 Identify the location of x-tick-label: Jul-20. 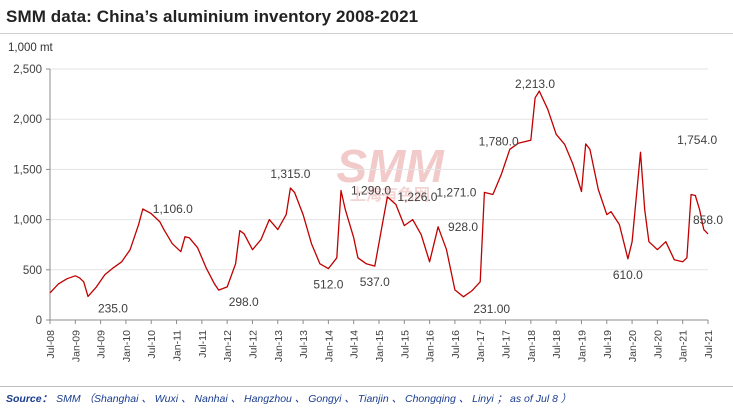
(658, 344).